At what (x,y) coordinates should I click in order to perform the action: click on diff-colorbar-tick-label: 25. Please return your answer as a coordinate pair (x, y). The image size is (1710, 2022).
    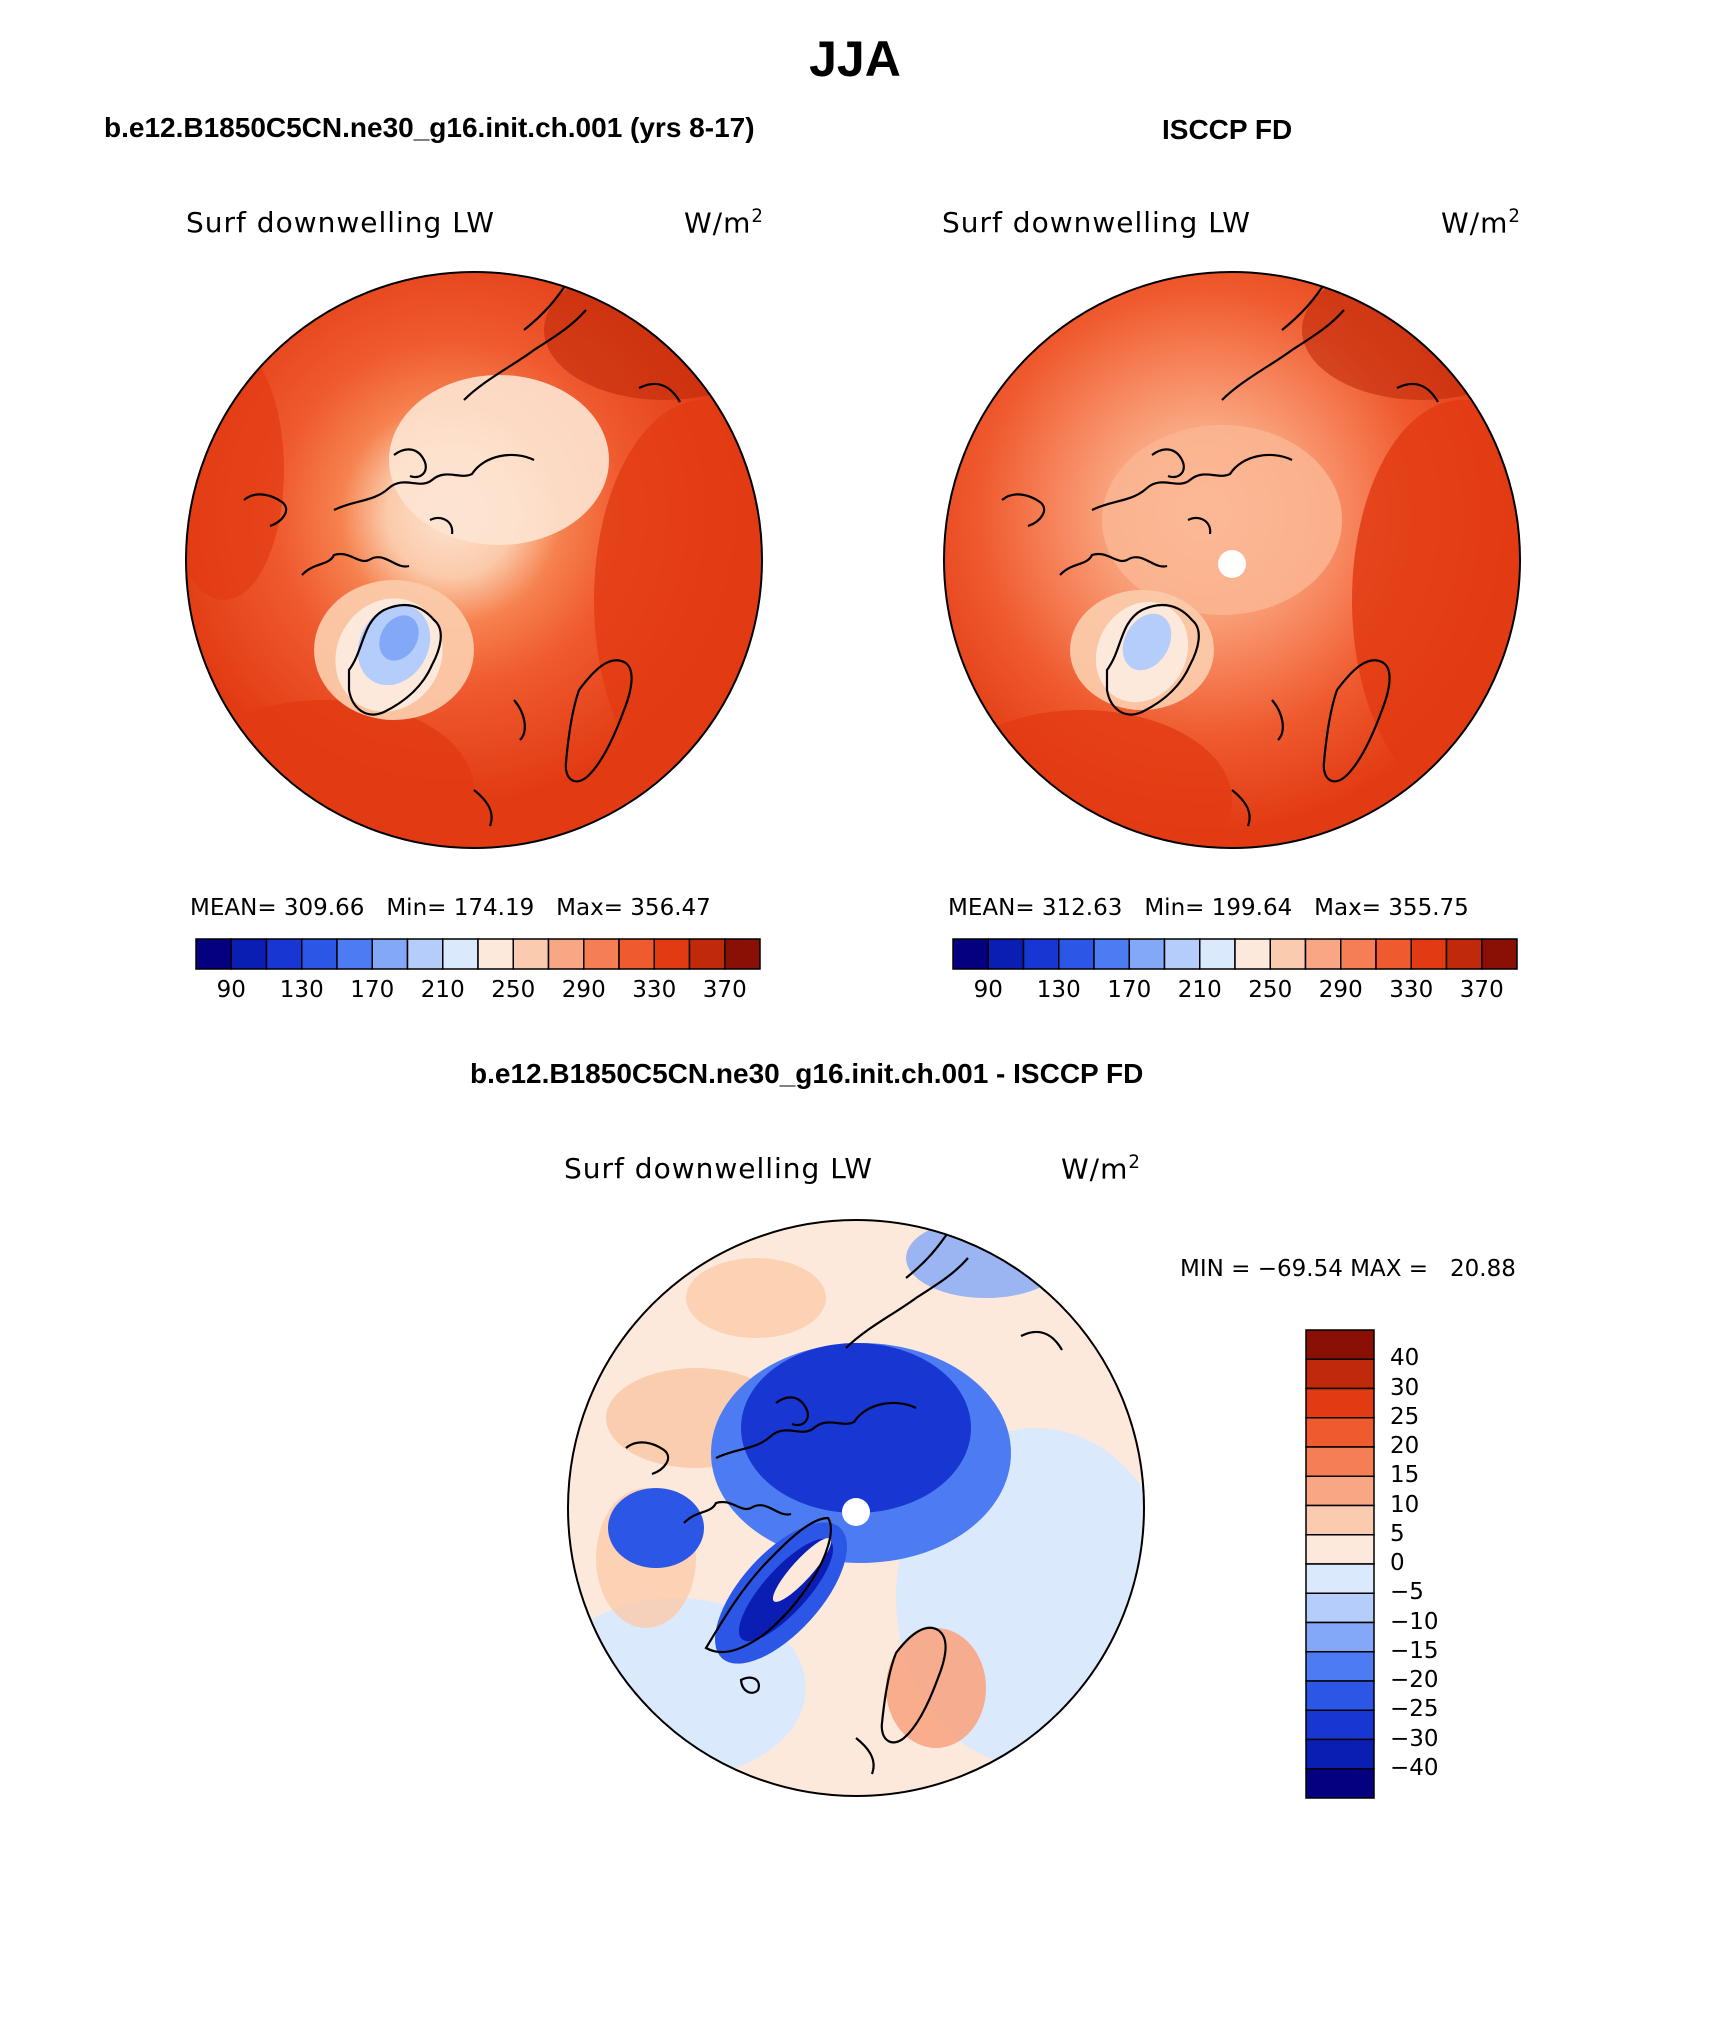
    Looking at the image, I should click on (1405, 1416).